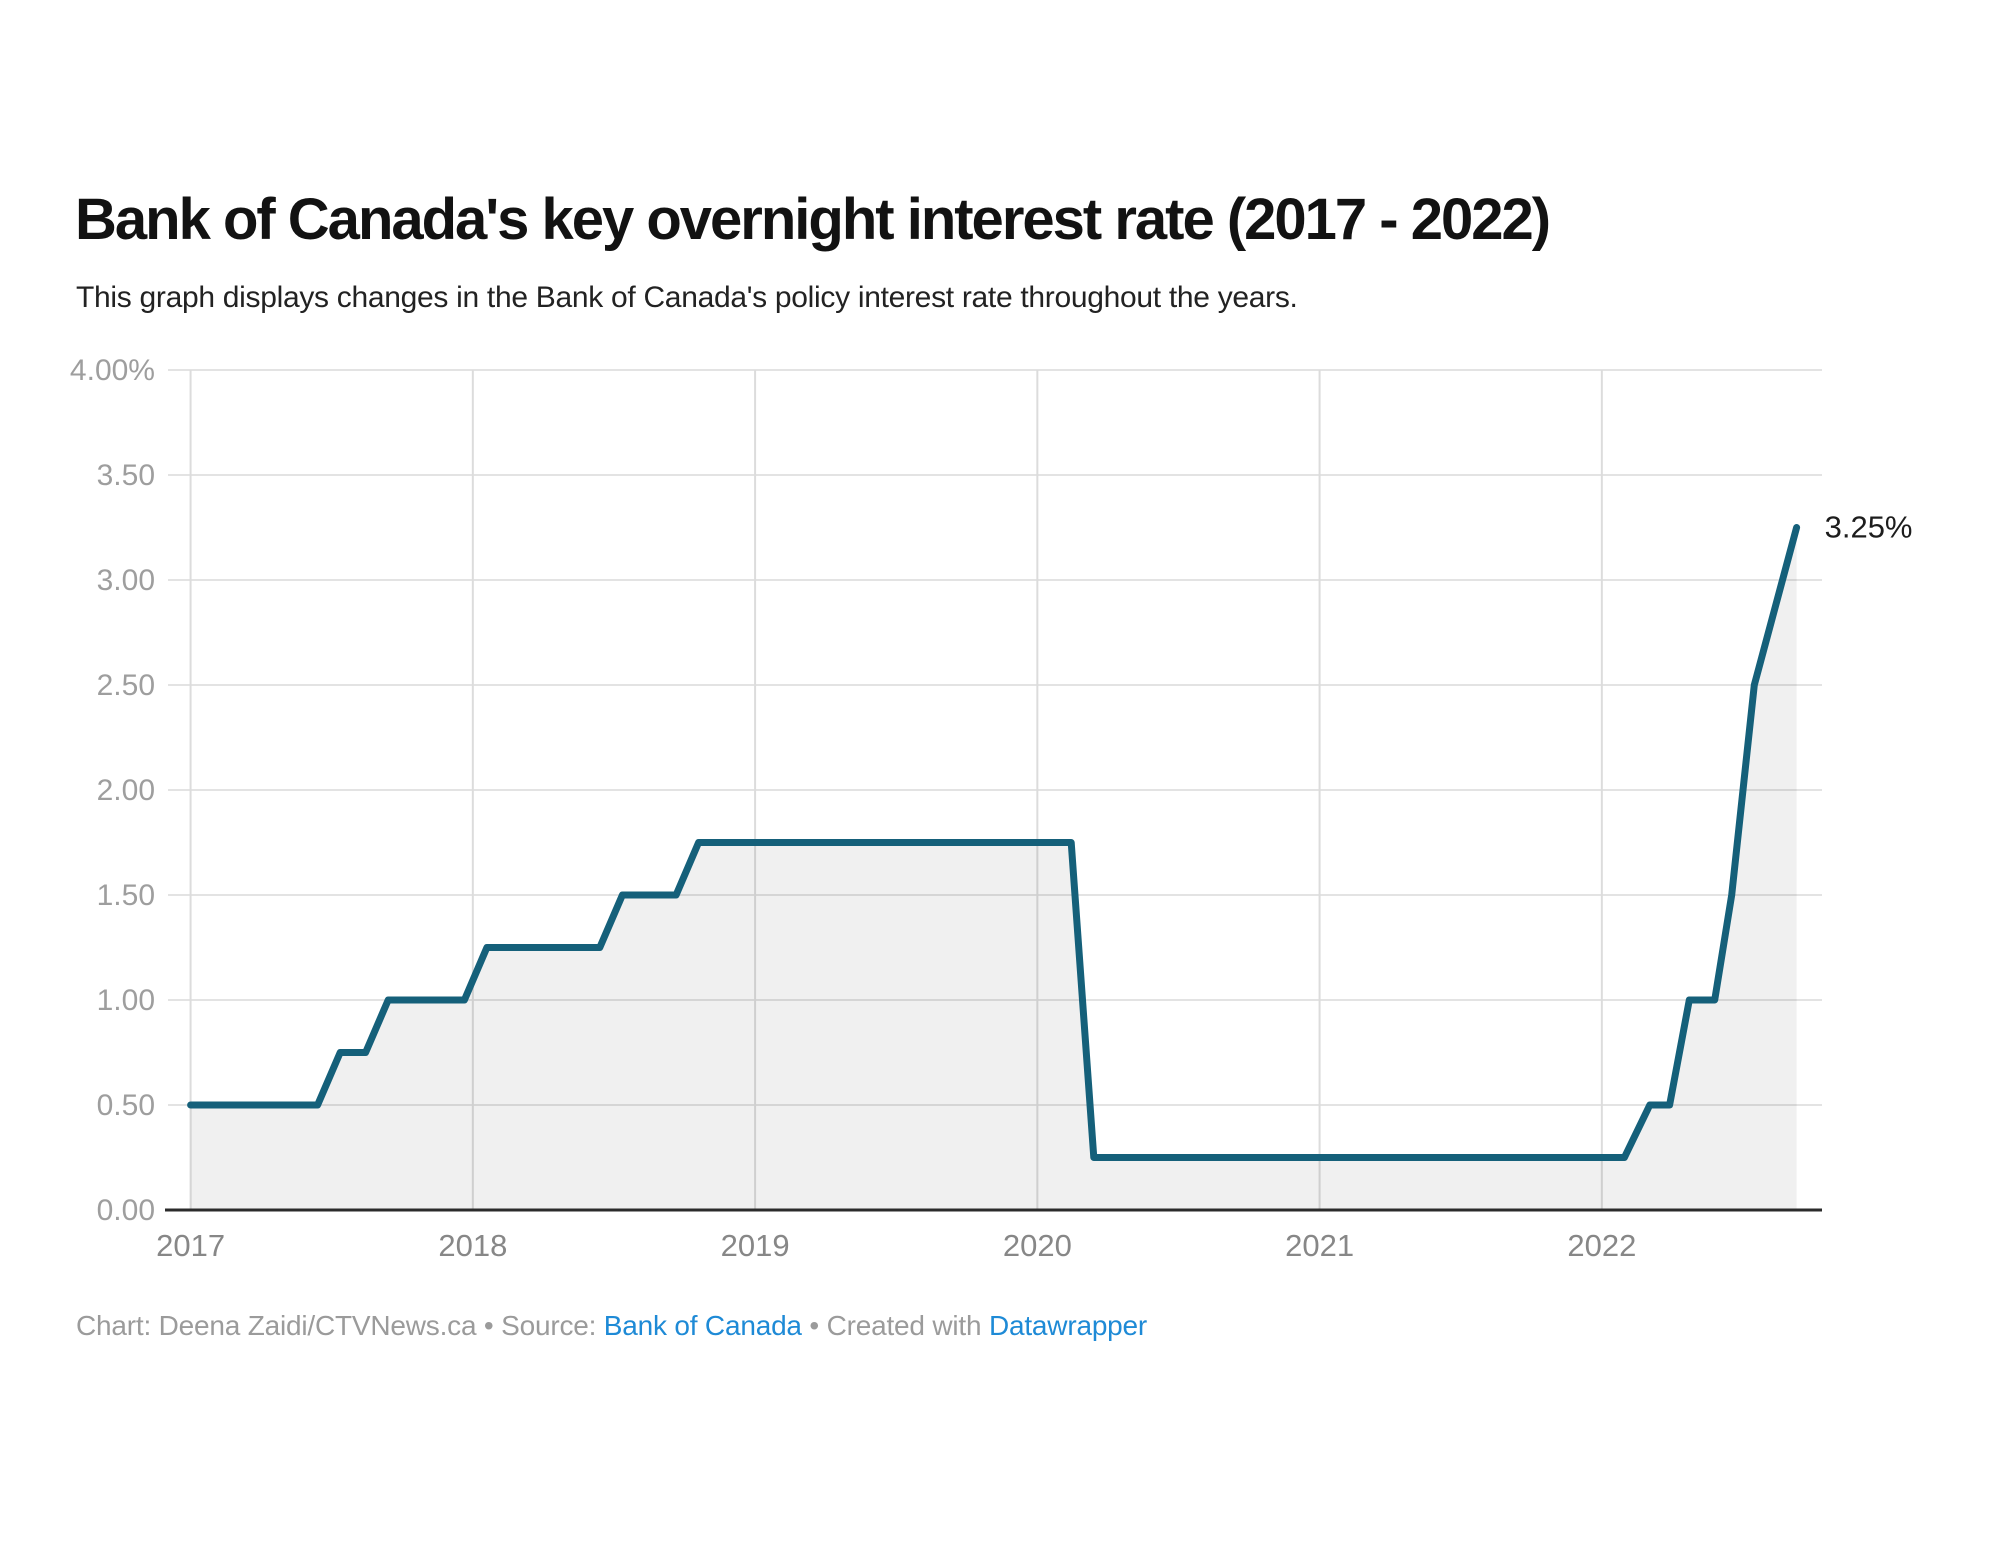  What do you see at coordinates (702, 1325) in the screenshot?
I see `source-link: Bank of Canada` at bounding box center [702, 1325].